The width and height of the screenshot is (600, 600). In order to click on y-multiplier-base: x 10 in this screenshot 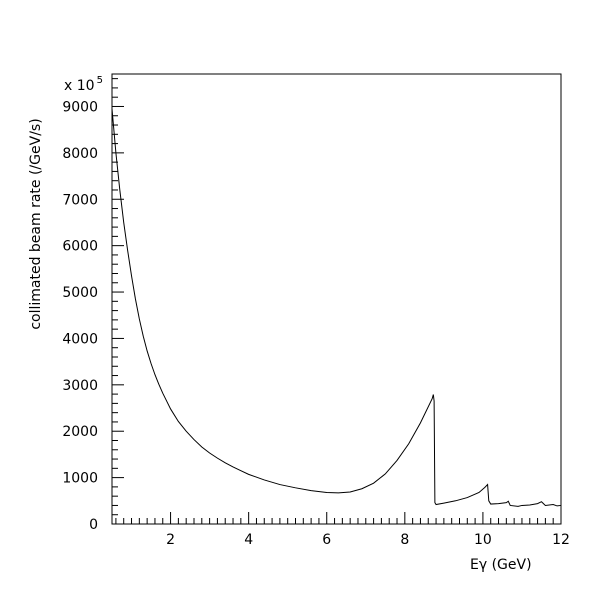, I will do `click(79, 86)`.